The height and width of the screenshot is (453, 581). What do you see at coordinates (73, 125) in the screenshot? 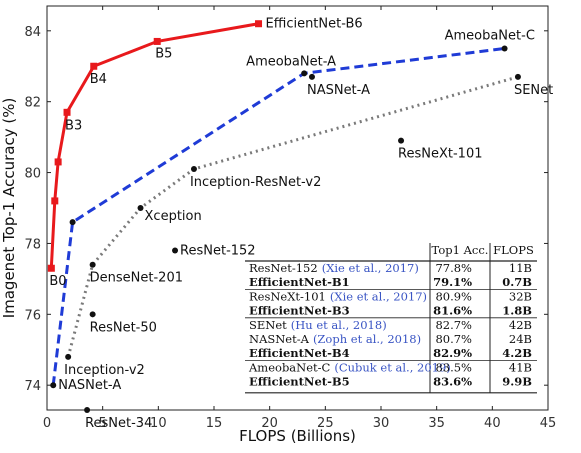
I see `data-point-label: B3` at bounding box center [73, 125].